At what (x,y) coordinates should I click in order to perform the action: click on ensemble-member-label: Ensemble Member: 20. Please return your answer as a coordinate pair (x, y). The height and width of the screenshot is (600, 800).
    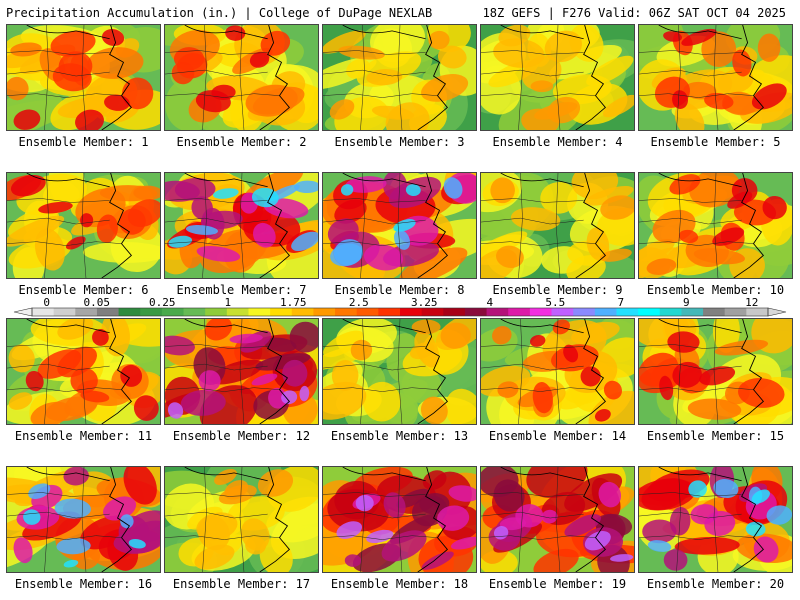
    Looking at the image, I should click on (715, 584).